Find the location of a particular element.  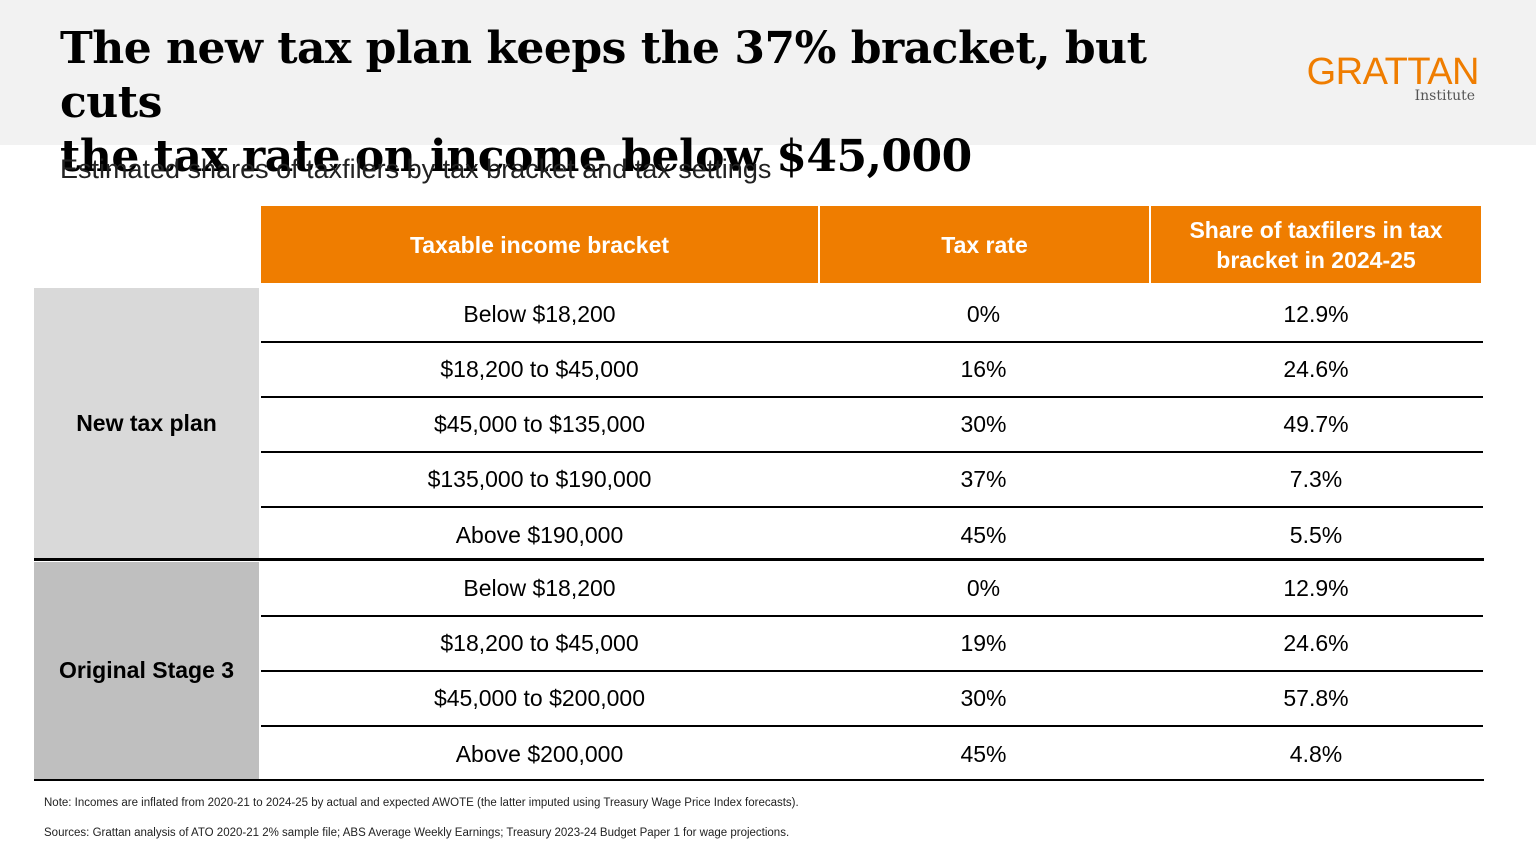

table-row: Above $190,000 45% 5.5% is located at coordinates (872, 535).